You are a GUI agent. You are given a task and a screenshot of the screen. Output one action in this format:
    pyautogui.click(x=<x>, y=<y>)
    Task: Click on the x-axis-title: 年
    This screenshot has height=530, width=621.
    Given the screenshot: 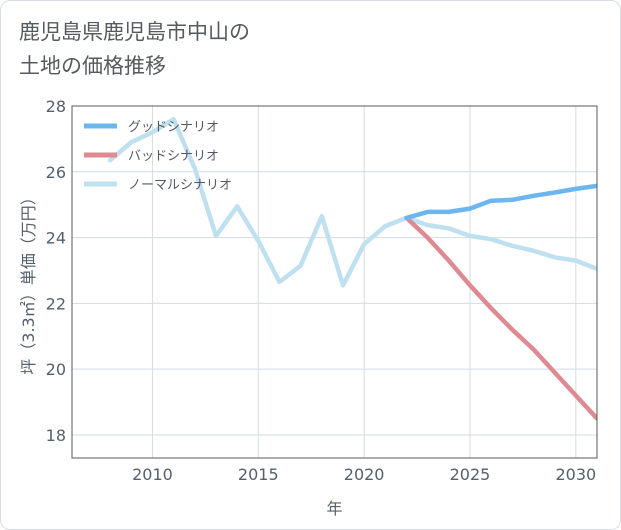 What is the action you would take?
    pyautogui.click(x=334, y=508)
    